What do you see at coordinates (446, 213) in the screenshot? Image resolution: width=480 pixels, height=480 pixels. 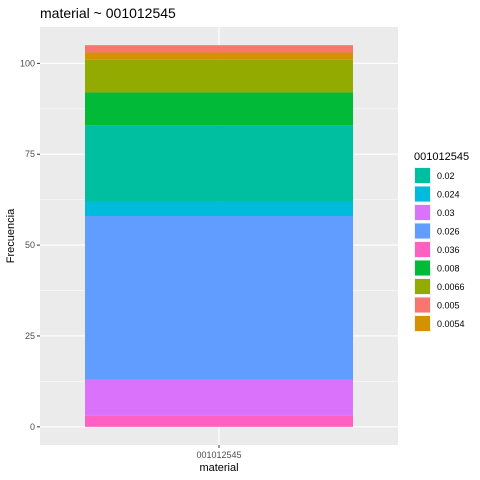 I see `legend-label: 0.03` at bounding box center [446, 213].